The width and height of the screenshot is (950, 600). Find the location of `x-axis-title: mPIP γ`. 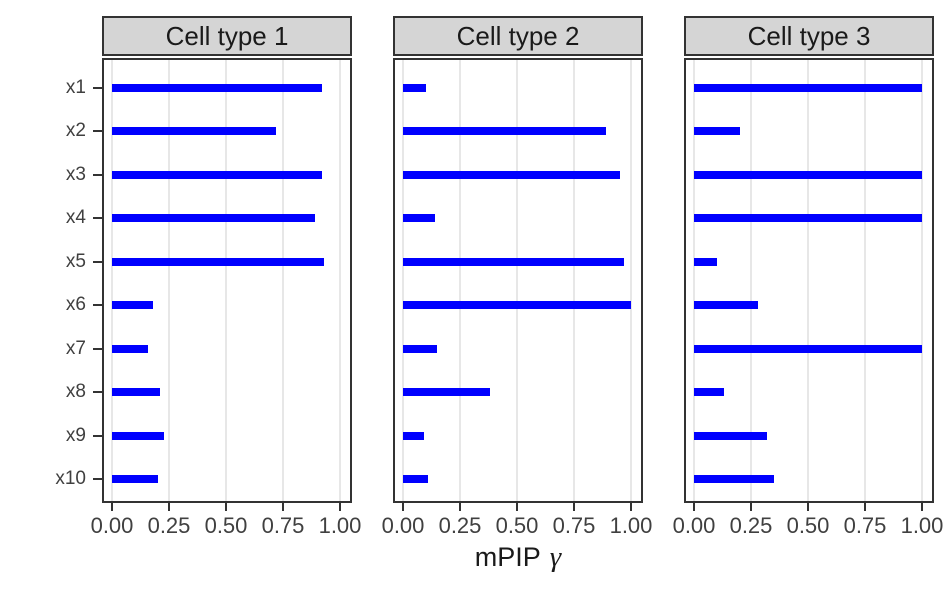

x-axis-title: mPIP γ is located at coordinates (518, 557).